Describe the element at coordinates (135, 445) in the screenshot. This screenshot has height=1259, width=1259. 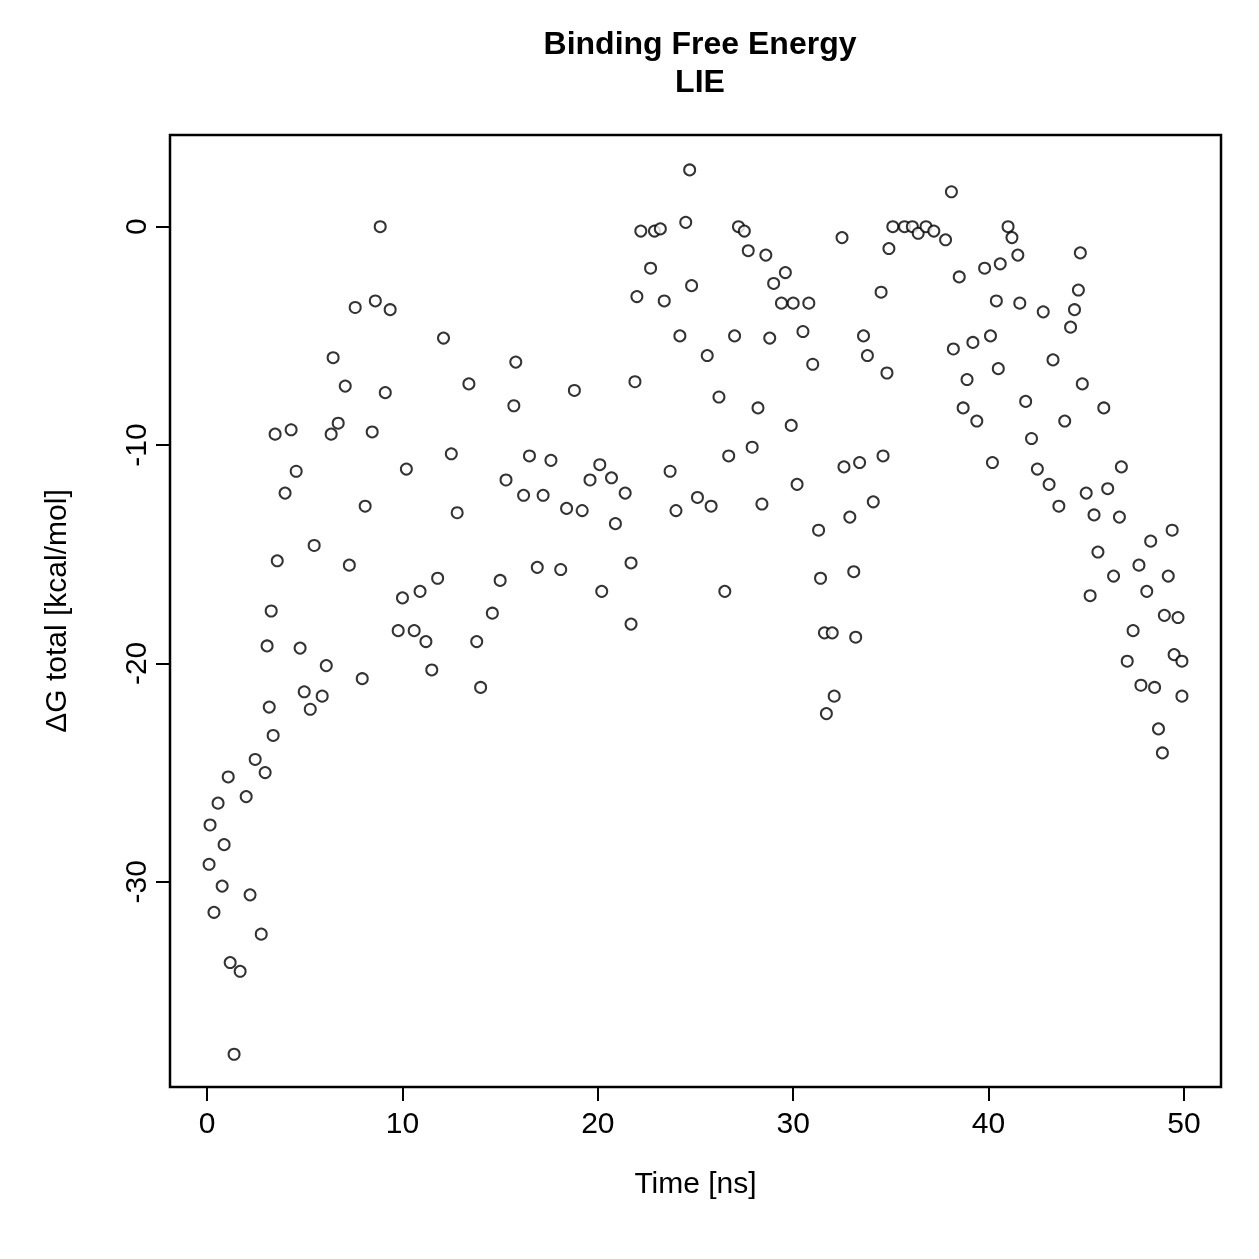
I see `y-tick-label: -10` at that location.